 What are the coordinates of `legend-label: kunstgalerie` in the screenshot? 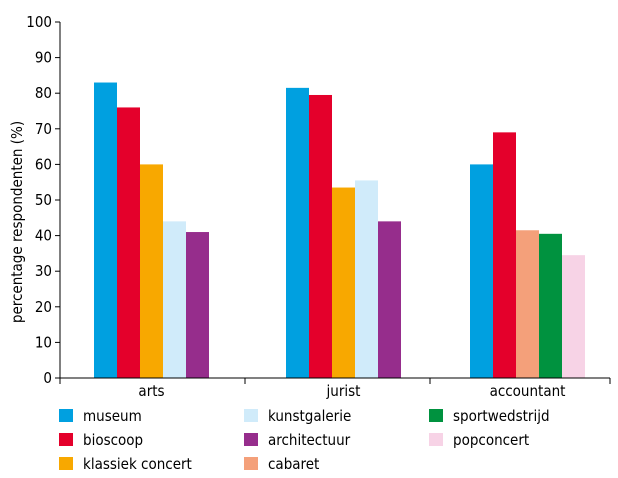 It's located at (309, 416).